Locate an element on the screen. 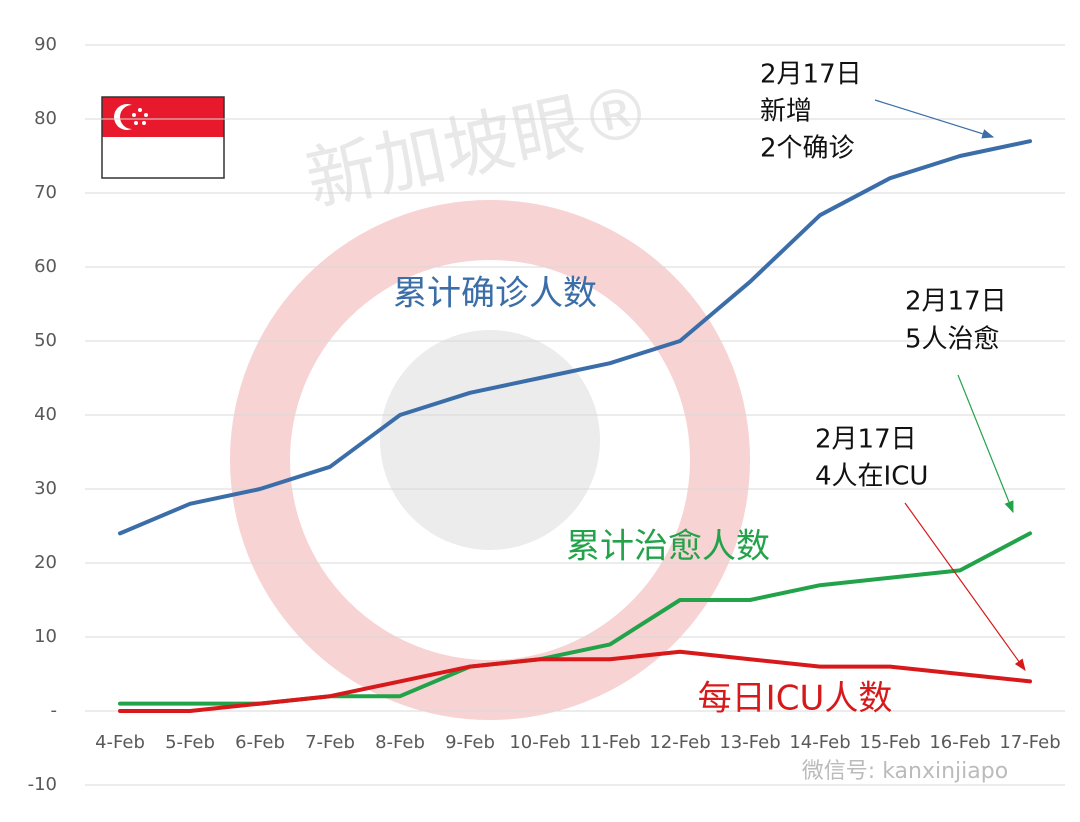 This screenshot has height=822, width=1080. series-label: 累计治愈人数 is located at coordinates (668, 547).